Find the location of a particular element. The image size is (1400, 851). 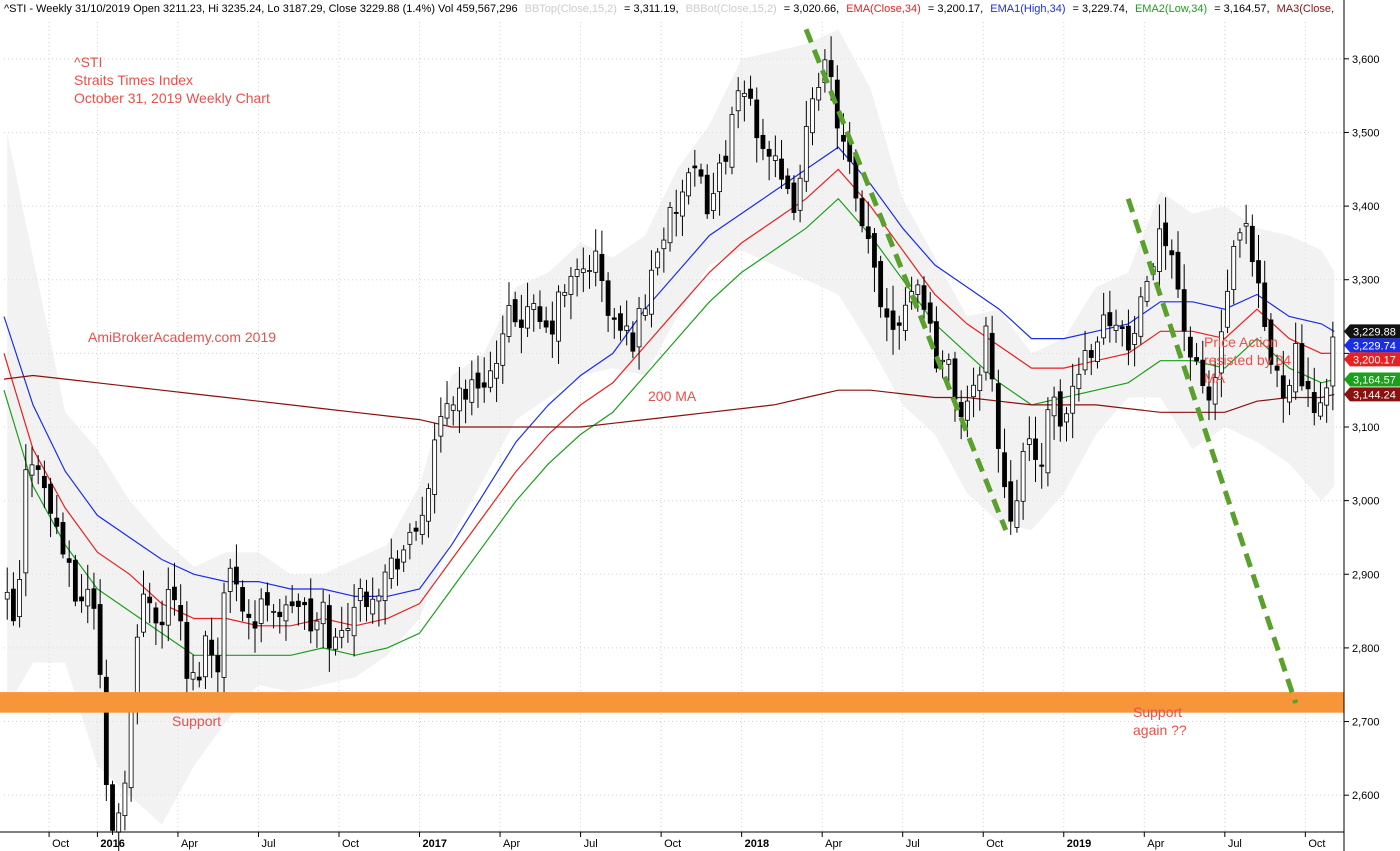

x-tick-label: Jul is located at coordinates (268, 844).